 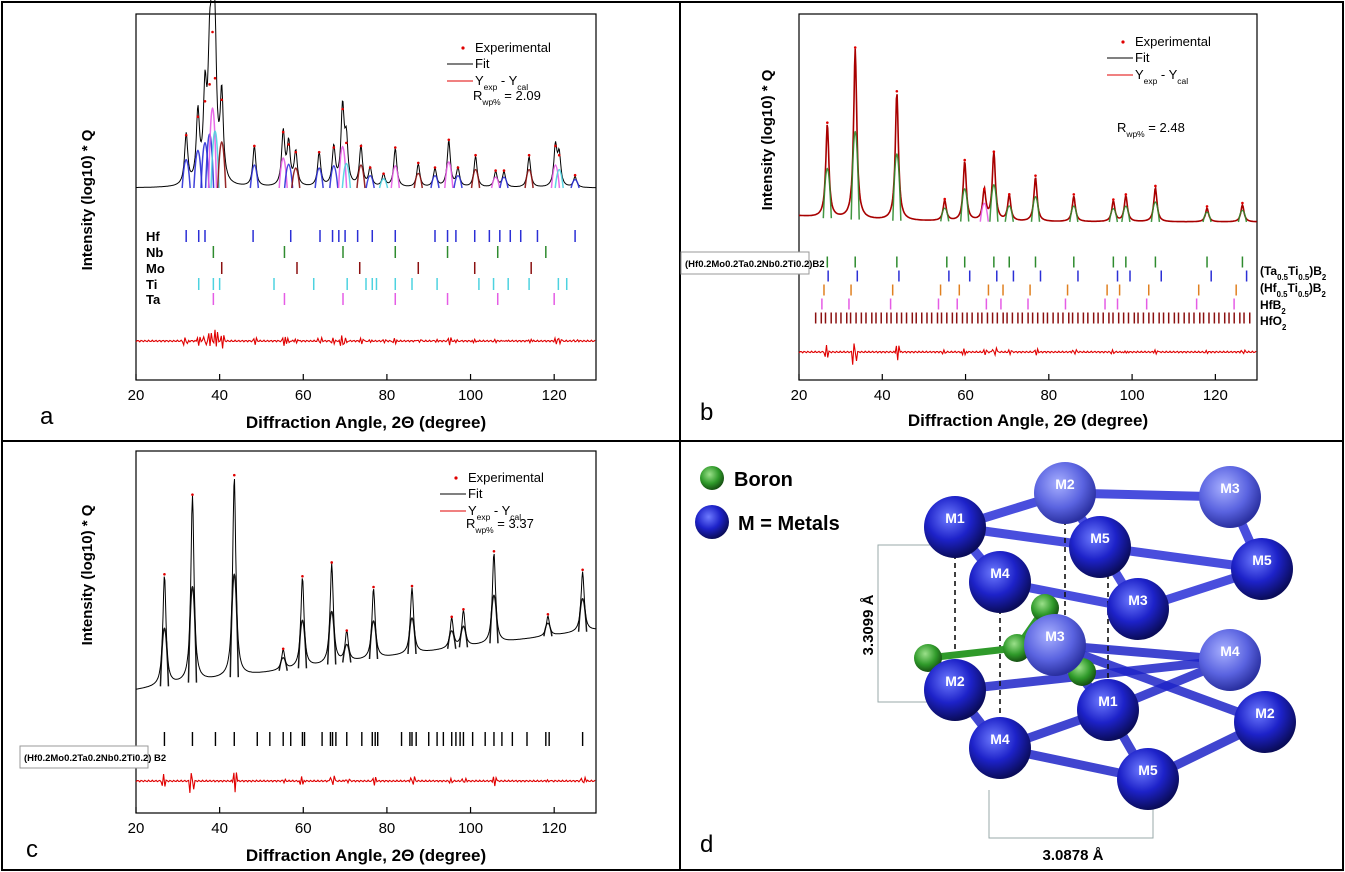 I want to click on x-axis-label: Diffraction Angle, 2Θ (degree), so click(x=1028, y=420).